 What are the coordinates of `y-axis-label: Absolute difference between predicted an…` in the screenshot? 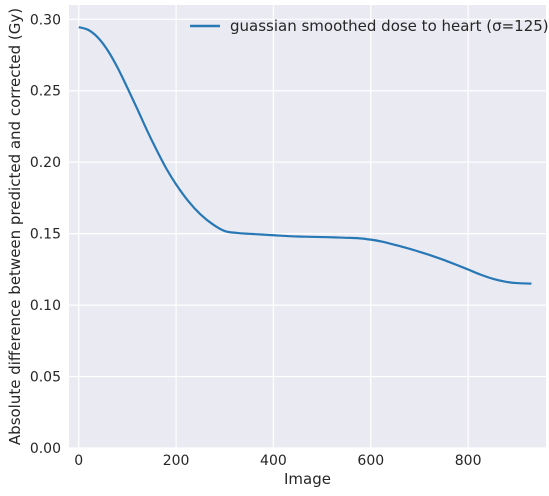 It's located at (15, 226).